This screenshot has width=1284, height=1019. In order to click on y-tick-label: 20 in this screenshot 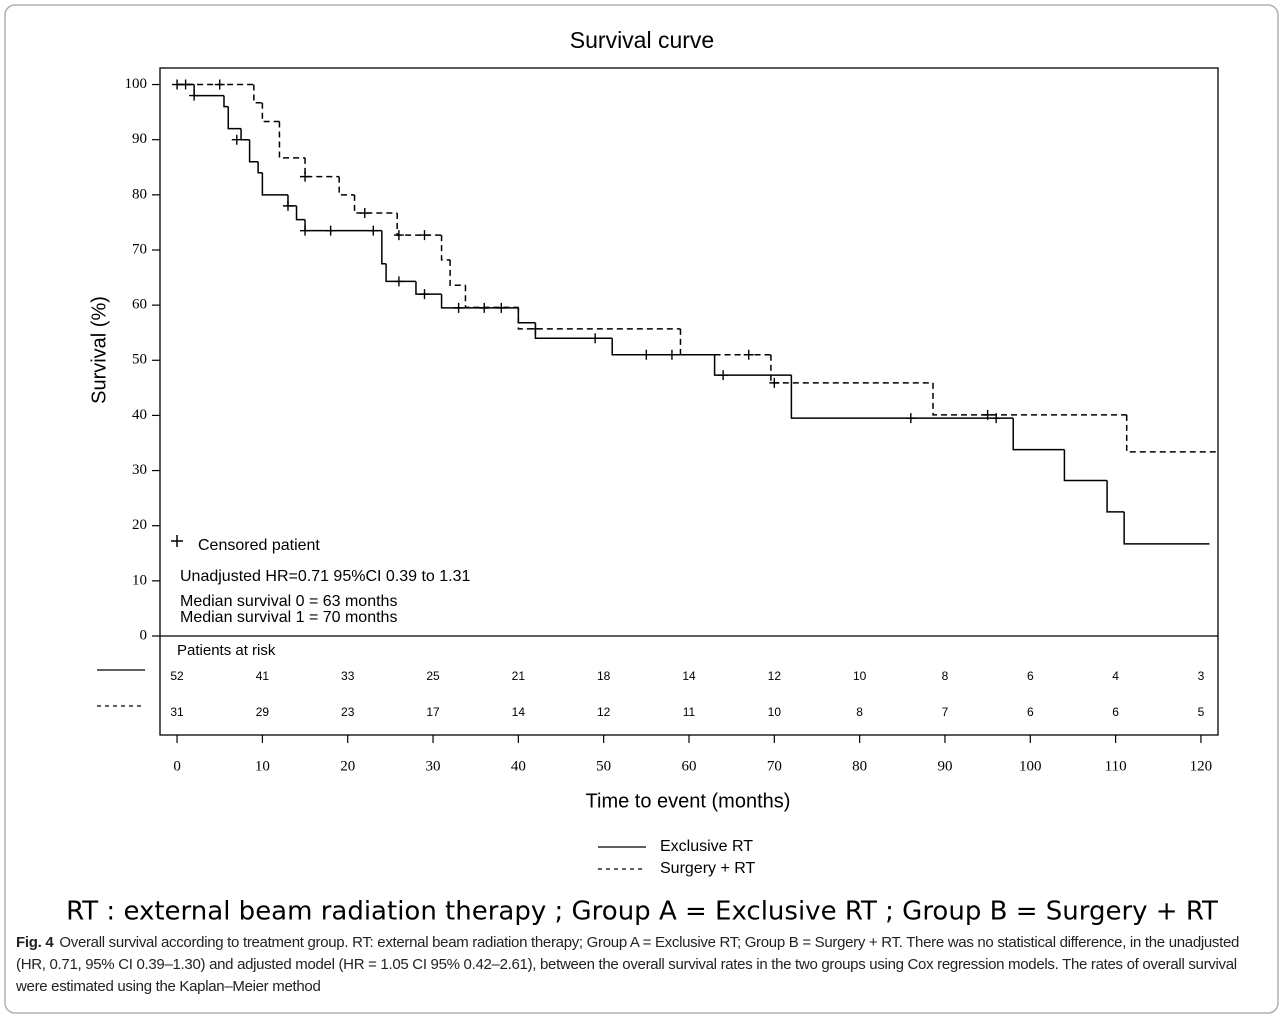, I will do `click(139, 525)`.